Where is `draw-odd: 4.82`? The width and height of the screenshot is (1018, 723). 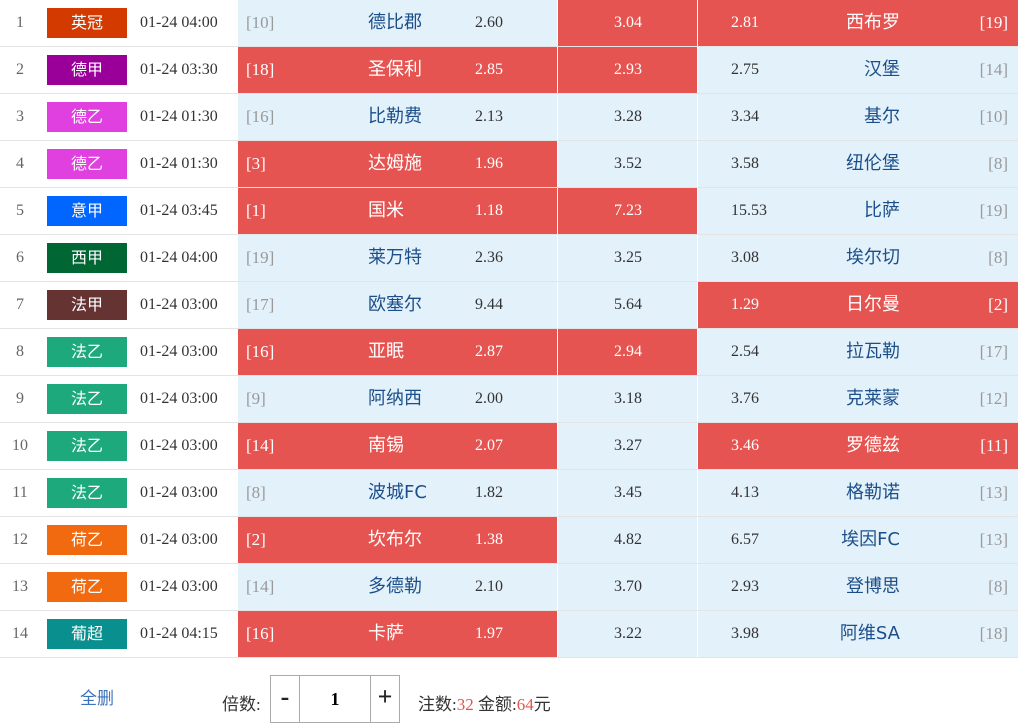 draw-odd: 4.82 is located at coordinates (628, 539).